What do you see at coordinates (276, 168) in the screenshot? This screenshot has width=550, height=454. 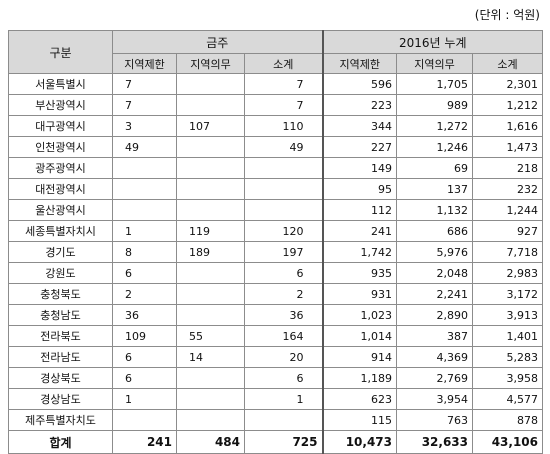 I see `table-row: 광주광역시 149 69 218` at bounding box center [276, 168].